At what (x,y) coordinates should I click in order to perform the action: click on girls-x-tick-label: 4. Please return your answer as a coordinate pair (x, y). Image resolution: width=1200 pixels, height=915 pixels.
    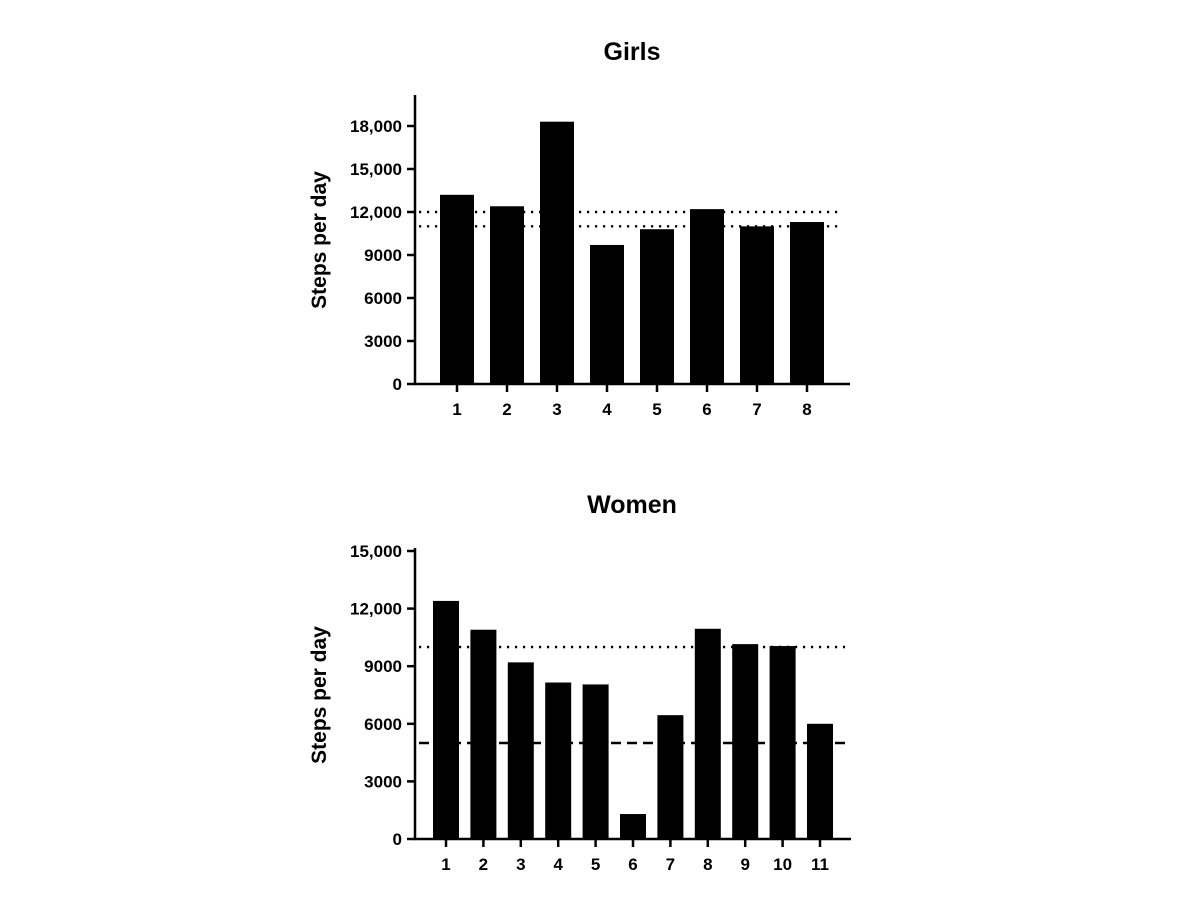
    Looking at the image, I should click on (607, 409).